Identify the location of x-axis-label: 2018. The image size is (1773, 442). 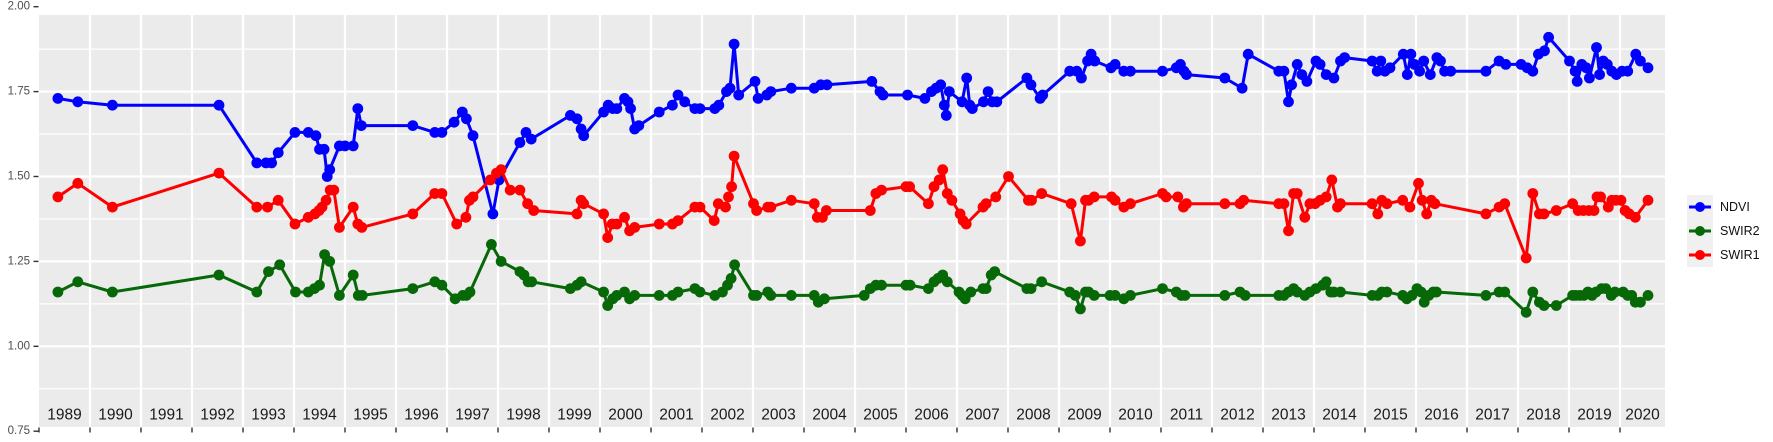
(1543, 415).